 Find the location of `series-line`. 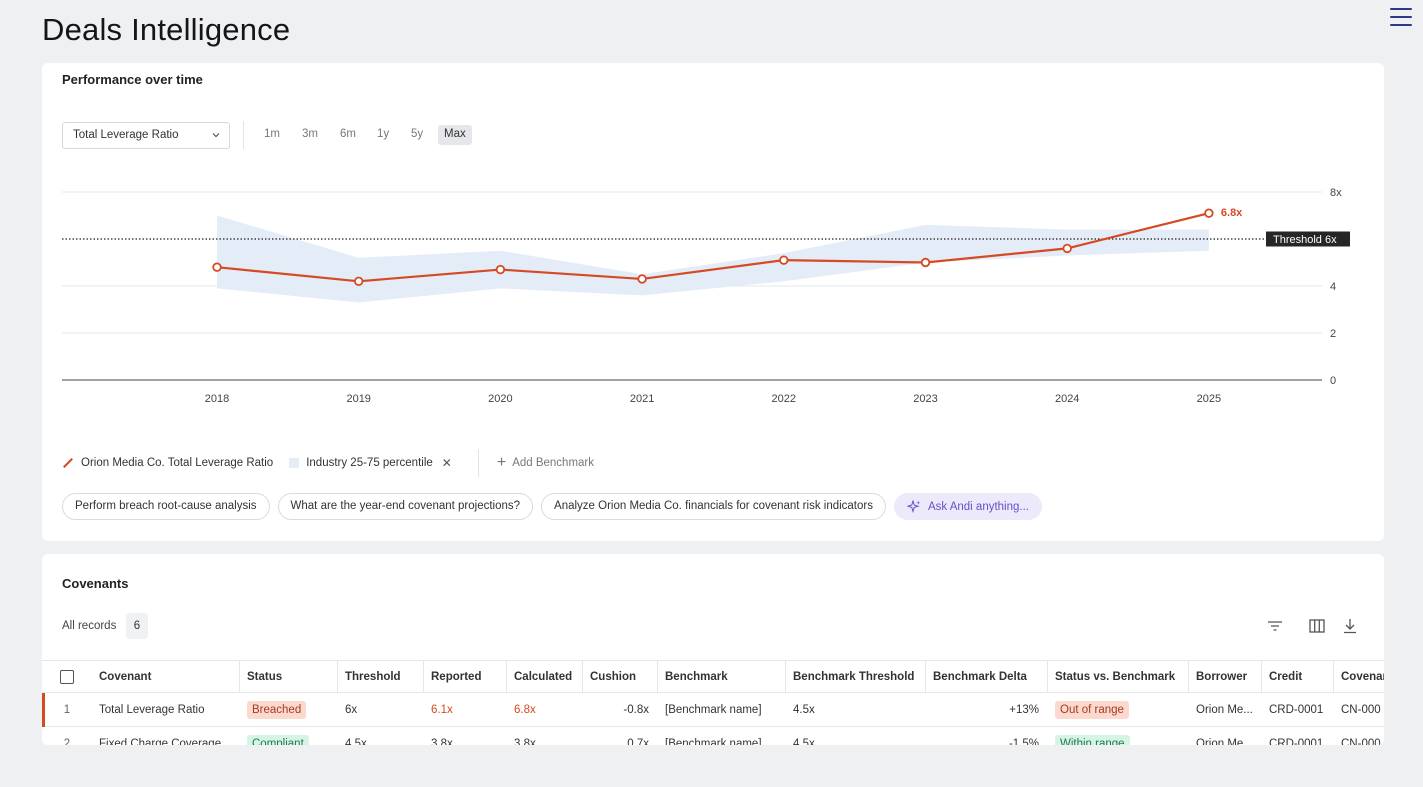

series-line is located at coordinates (713, 247).